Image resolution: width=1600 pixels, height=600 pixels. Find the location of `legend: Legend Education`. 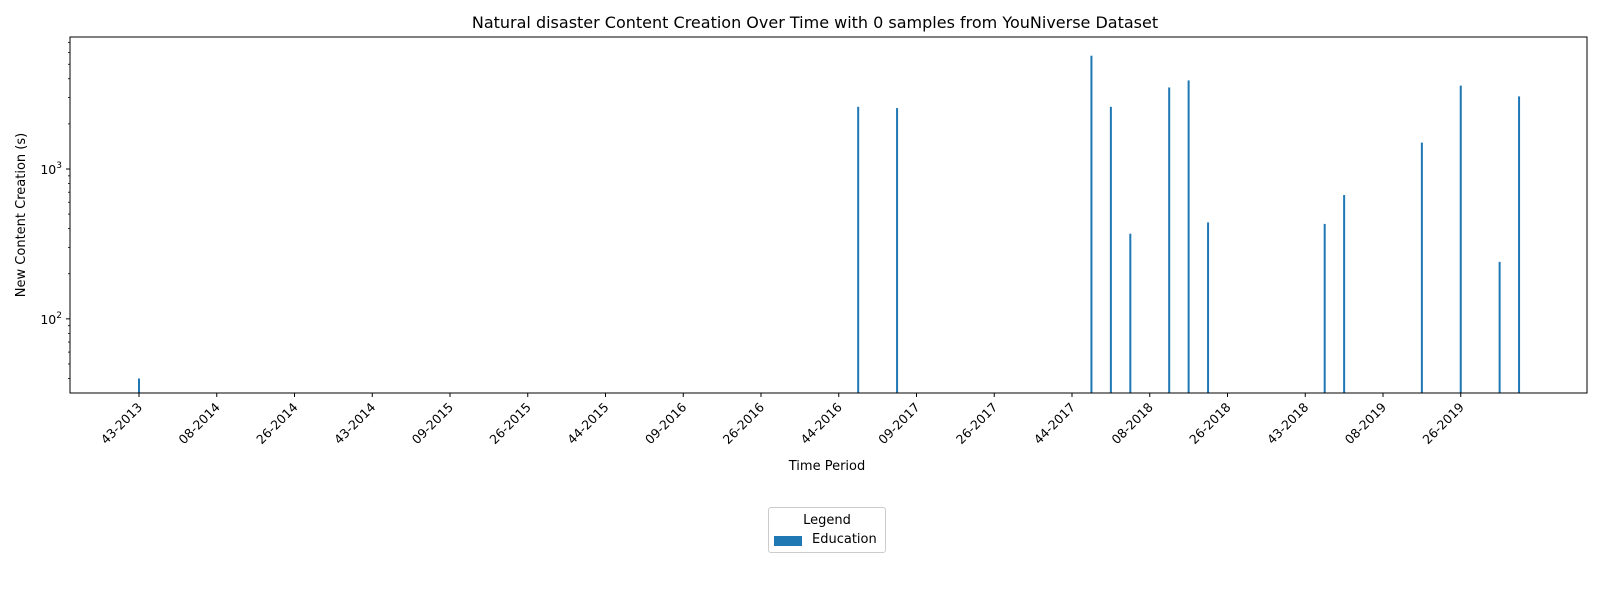

legend: Legend Education is located at coordinates (827, 530).